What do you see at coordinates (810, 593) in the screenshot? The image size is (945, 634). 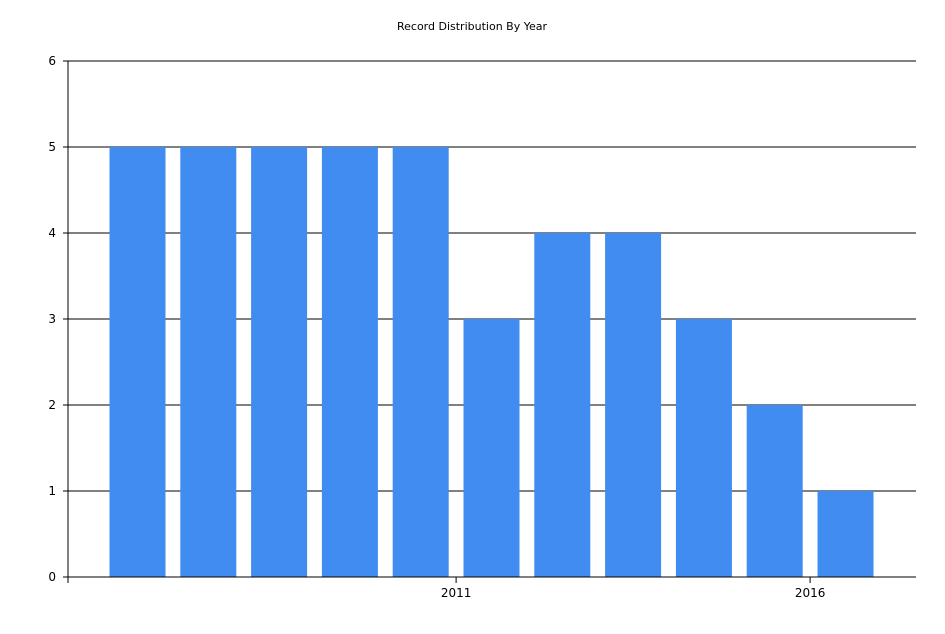 I see `x-tick-label: 2016` at bounding box center [810, 593].